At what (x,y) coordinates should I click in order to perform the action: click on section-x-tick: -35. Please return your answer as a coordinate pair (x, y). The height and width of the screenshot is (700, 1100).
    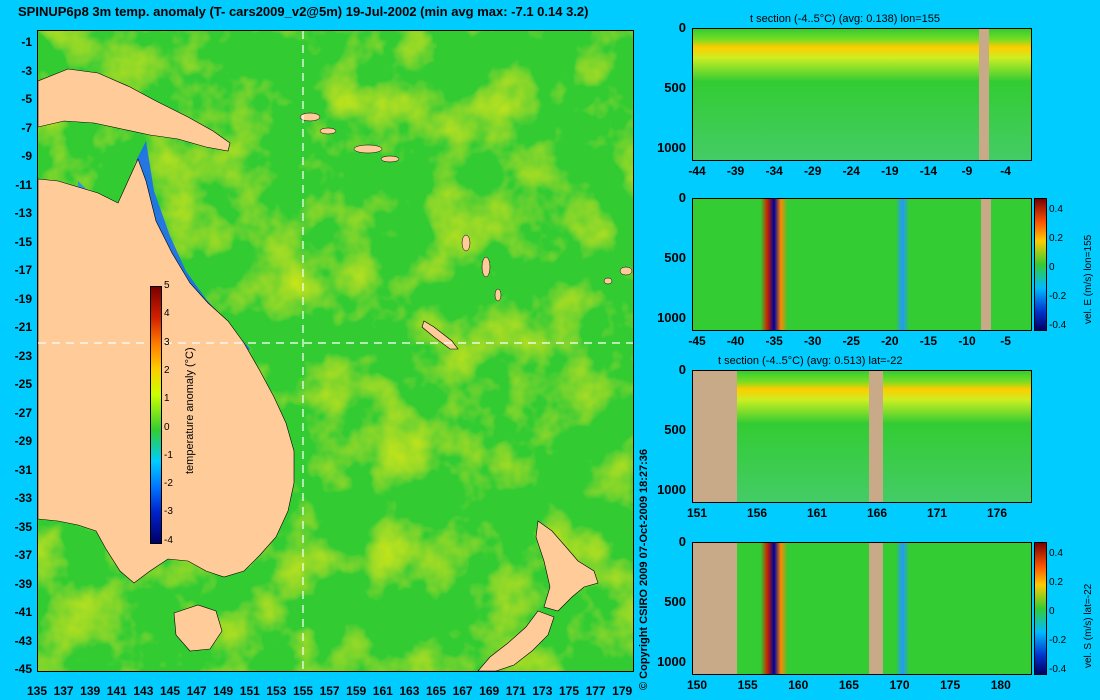
    Looking at the image, I should click on (774, 341).